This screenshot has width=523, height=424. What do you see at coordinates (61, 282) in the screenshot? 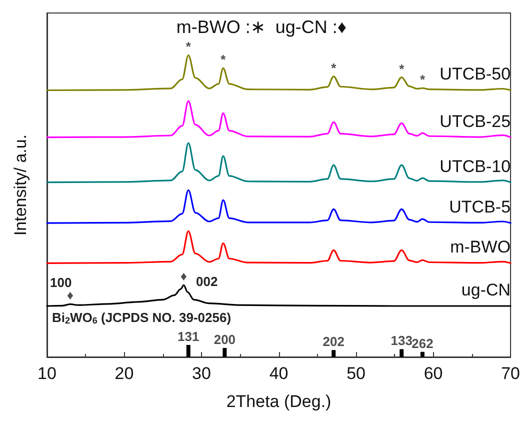
I see `annotation: 100` at bounding box center [61, 282].